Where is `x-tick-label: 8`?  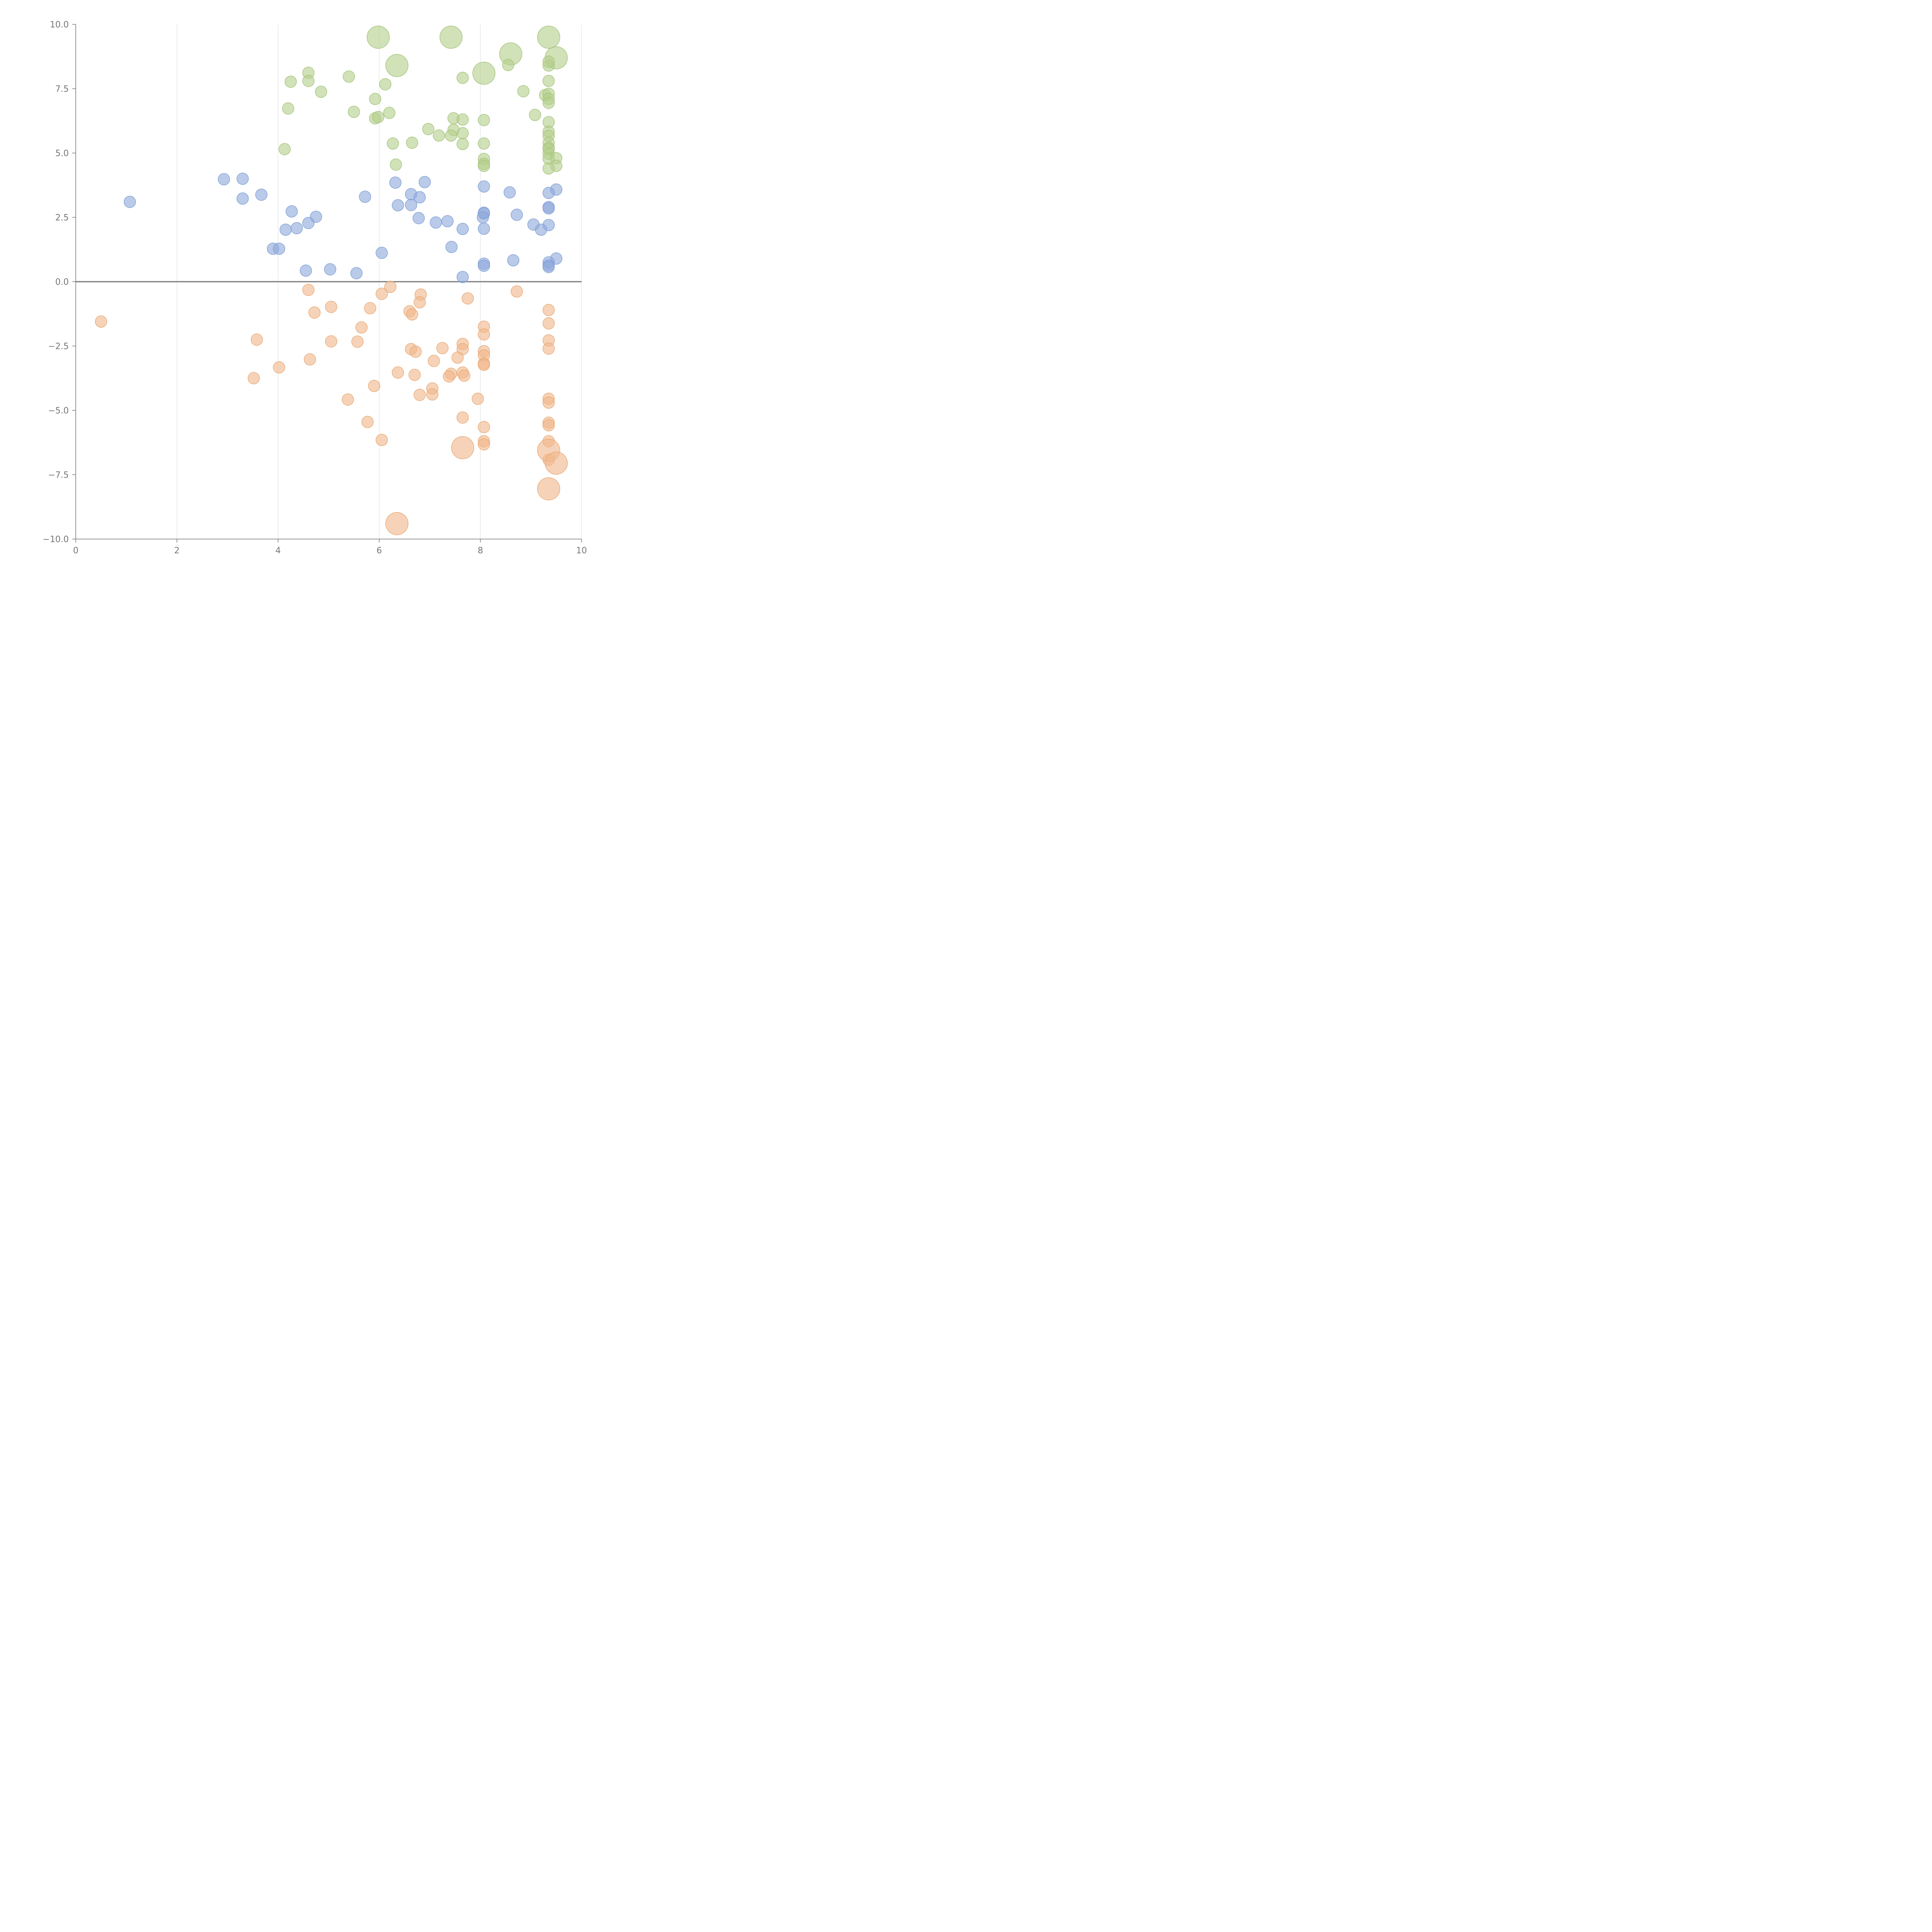
x-tick-label: 8 is located at coordinates (481, 551).